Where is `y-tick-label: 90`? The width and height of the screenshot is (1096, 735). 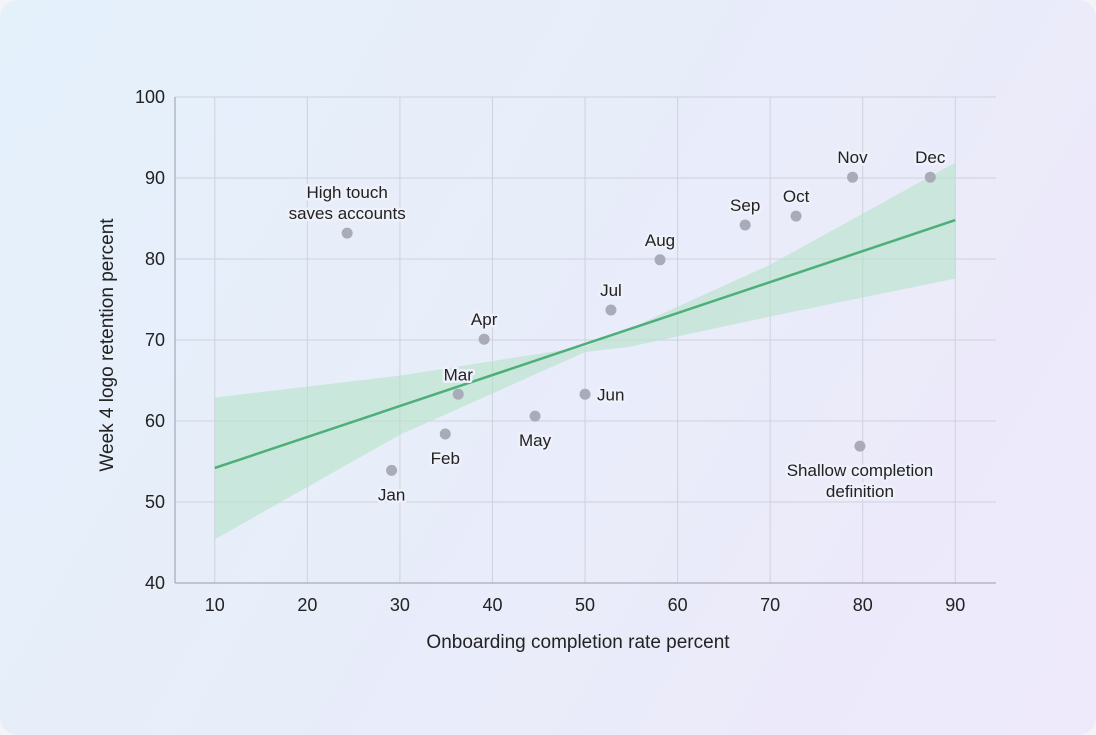
y-tick-label: 90 is located at coordinates (155, 178).